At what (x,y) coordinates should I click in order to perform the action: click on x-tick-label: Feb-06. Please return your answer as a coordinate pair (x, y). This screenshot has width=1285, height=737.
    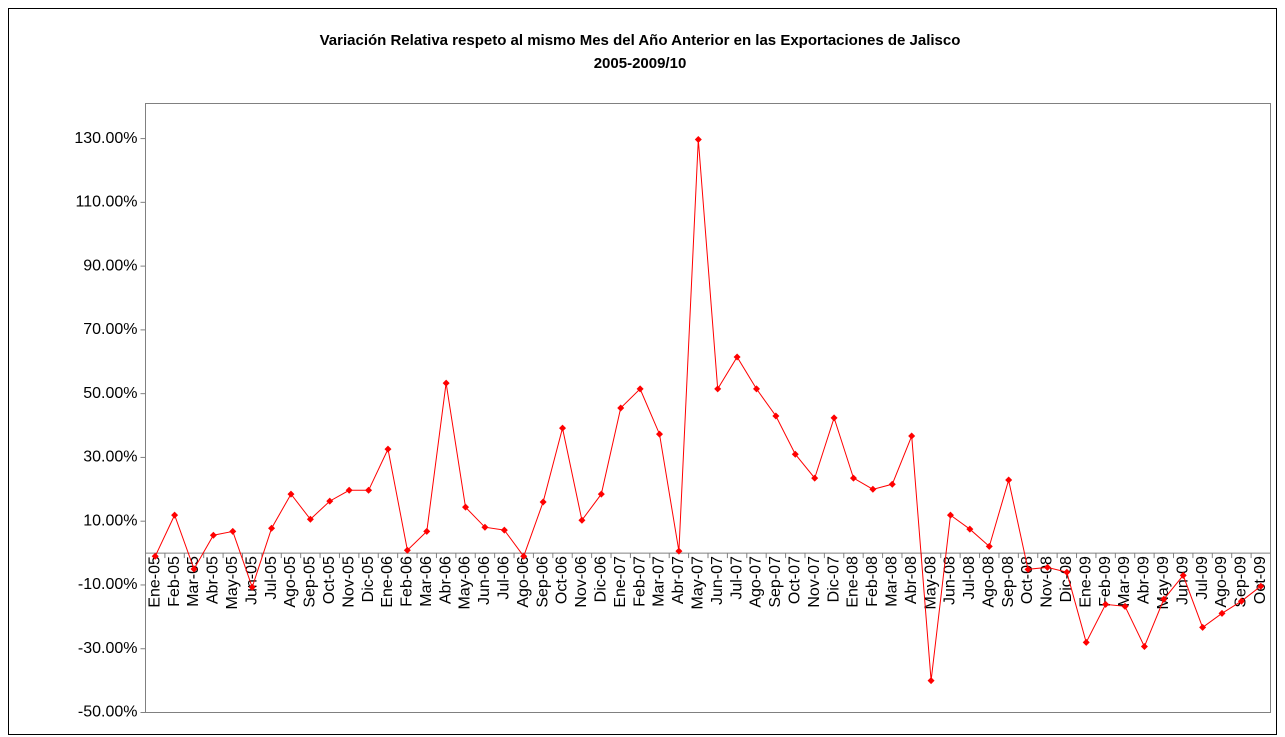
    Looking at the image, I should click on (407, 581).